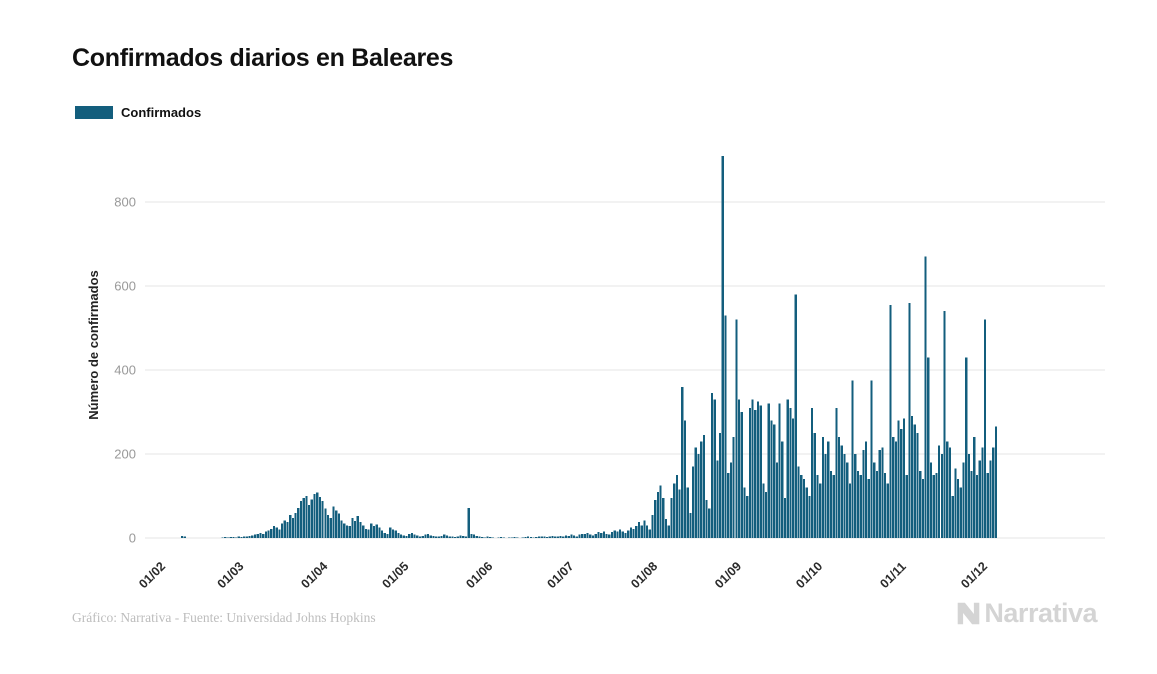  Describe the element at coordinates (138, 112) in the screenshot. I see `legend-item-confirmados: Confirmados` at that location.